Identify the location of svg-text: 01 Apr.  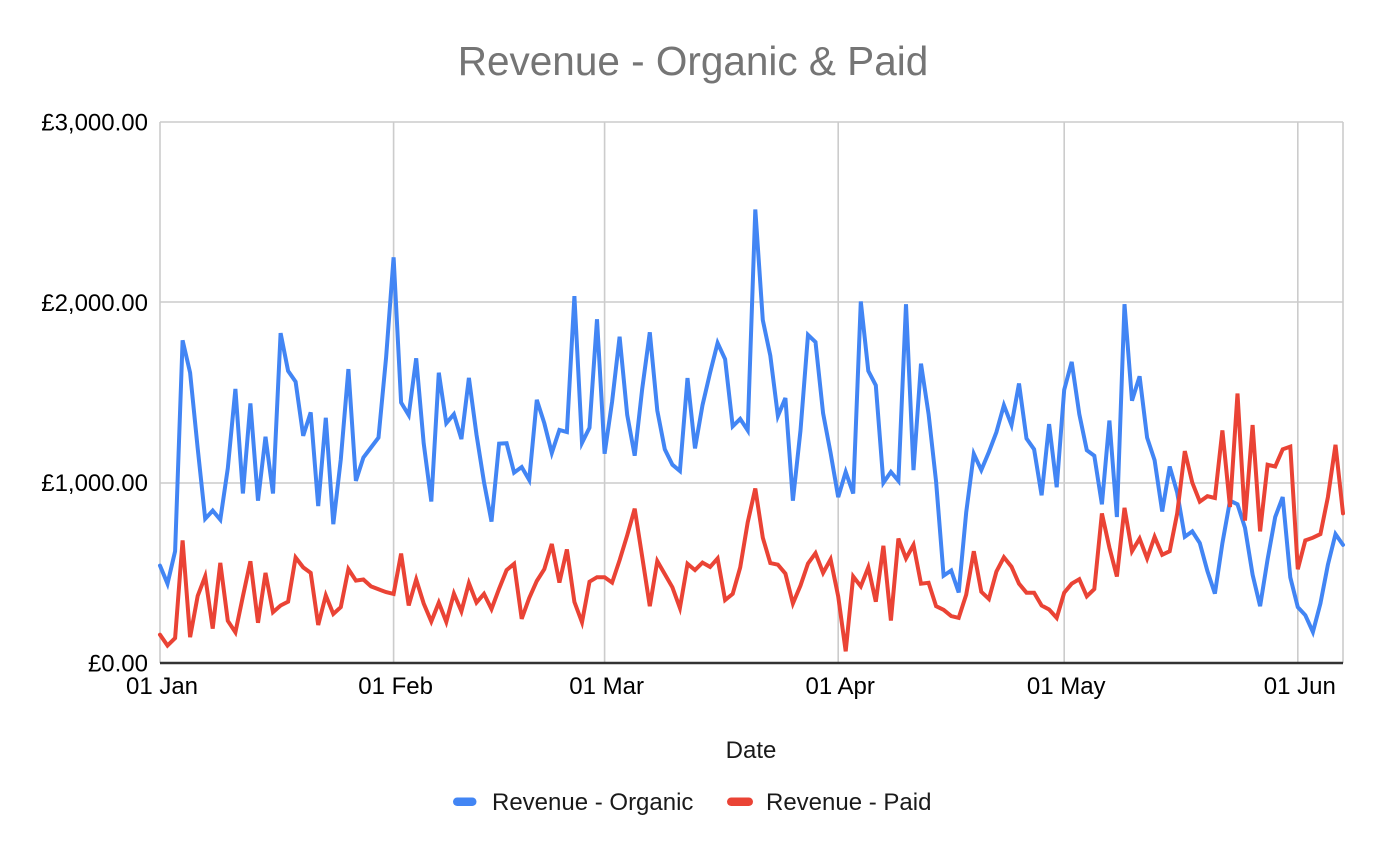
(840, 686).